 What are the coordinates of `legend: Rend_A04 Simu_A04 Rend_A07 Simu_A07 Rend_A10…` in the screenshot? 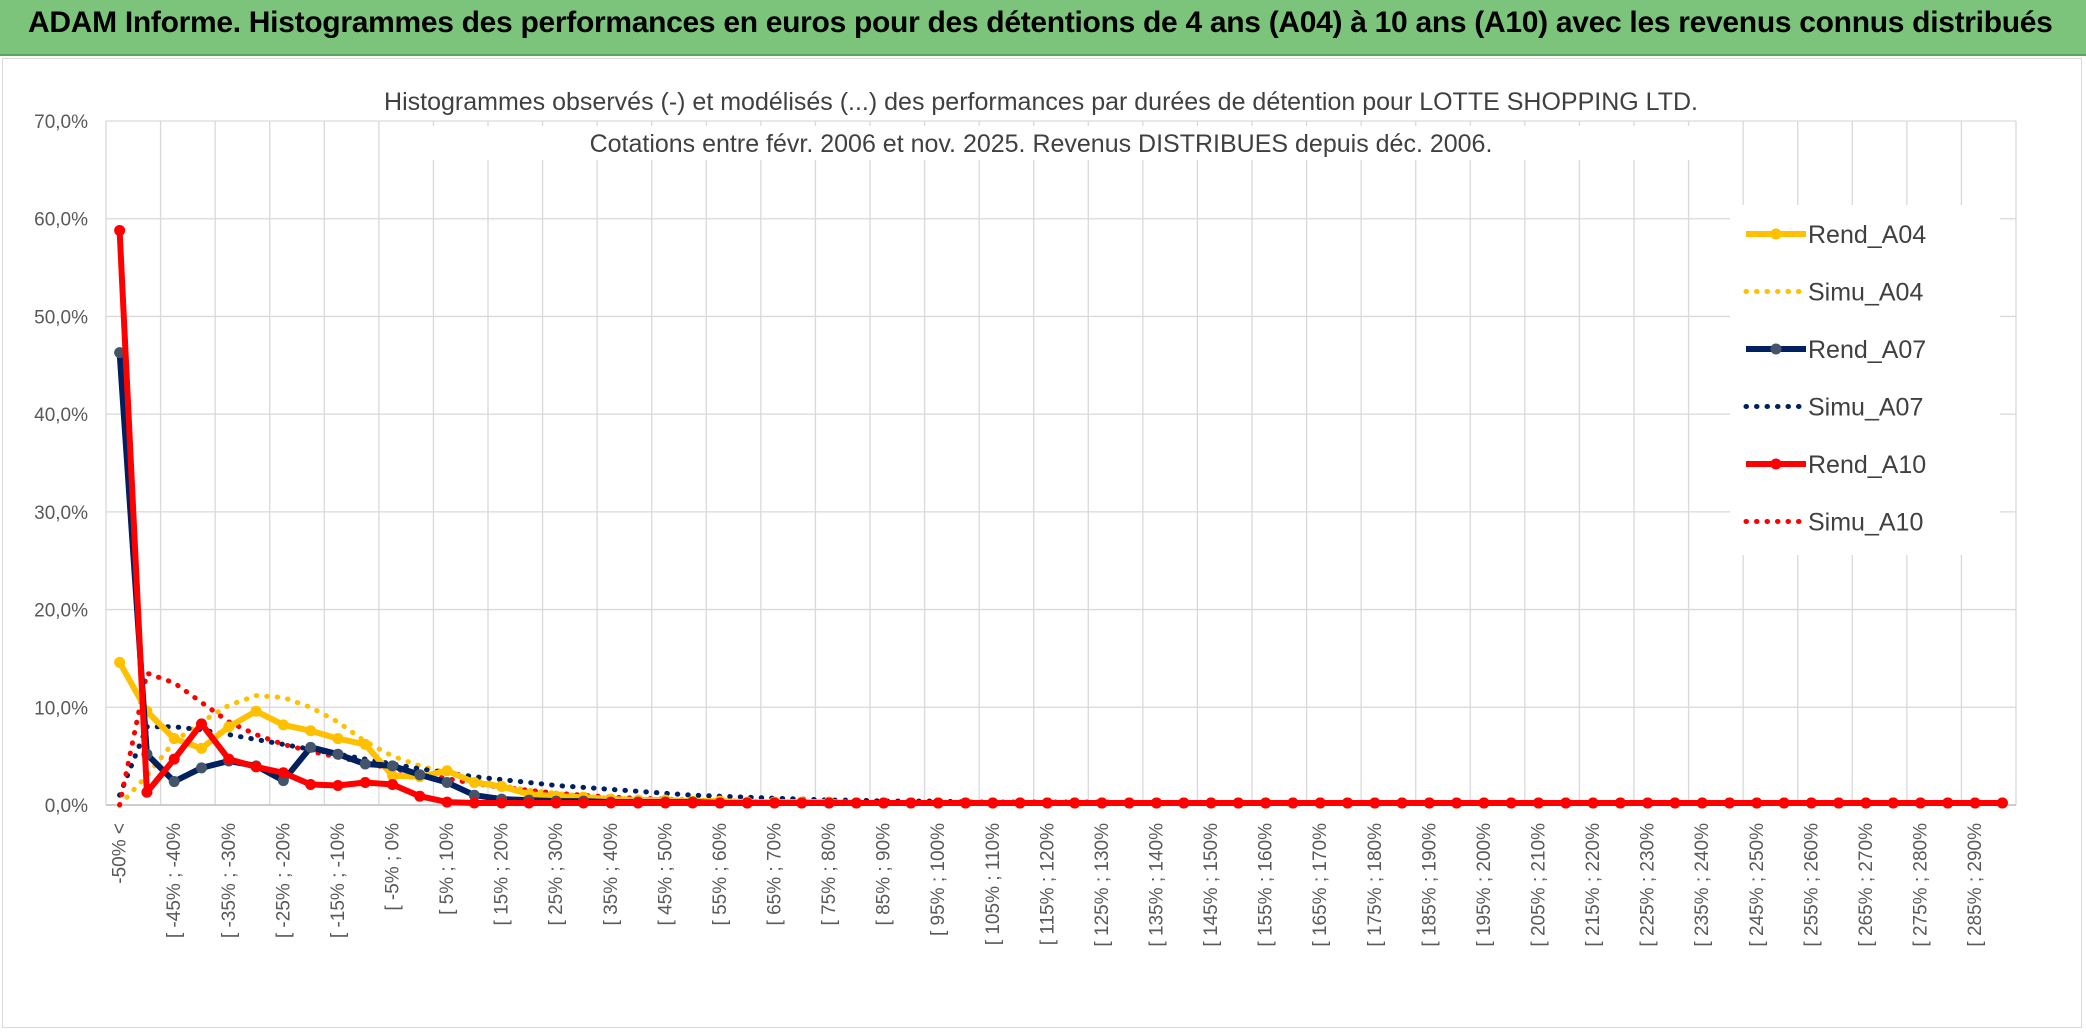 It's located at (1865, 380).